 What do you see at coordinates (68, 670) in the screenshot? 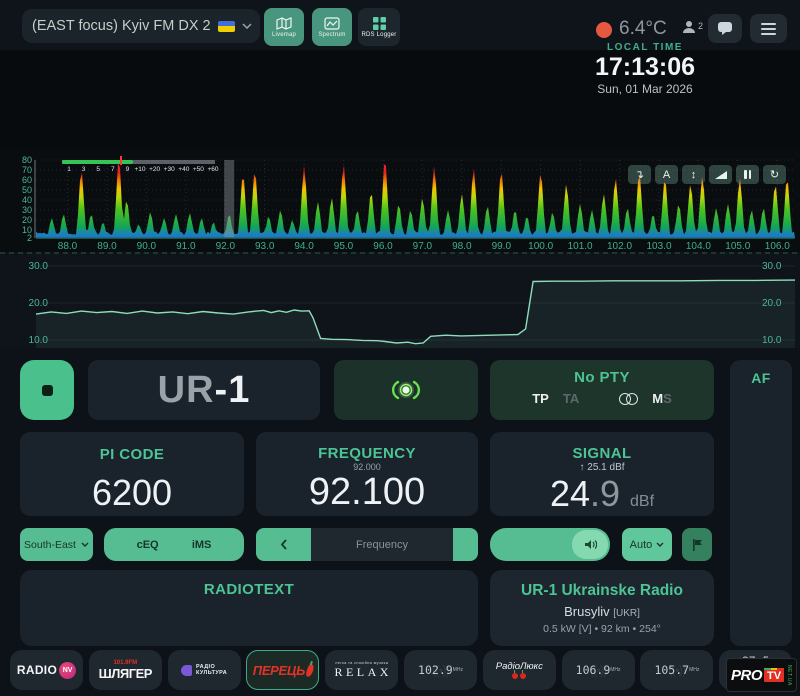
I see `nv-logo-badge: NV` at bounding box center [68, 670].